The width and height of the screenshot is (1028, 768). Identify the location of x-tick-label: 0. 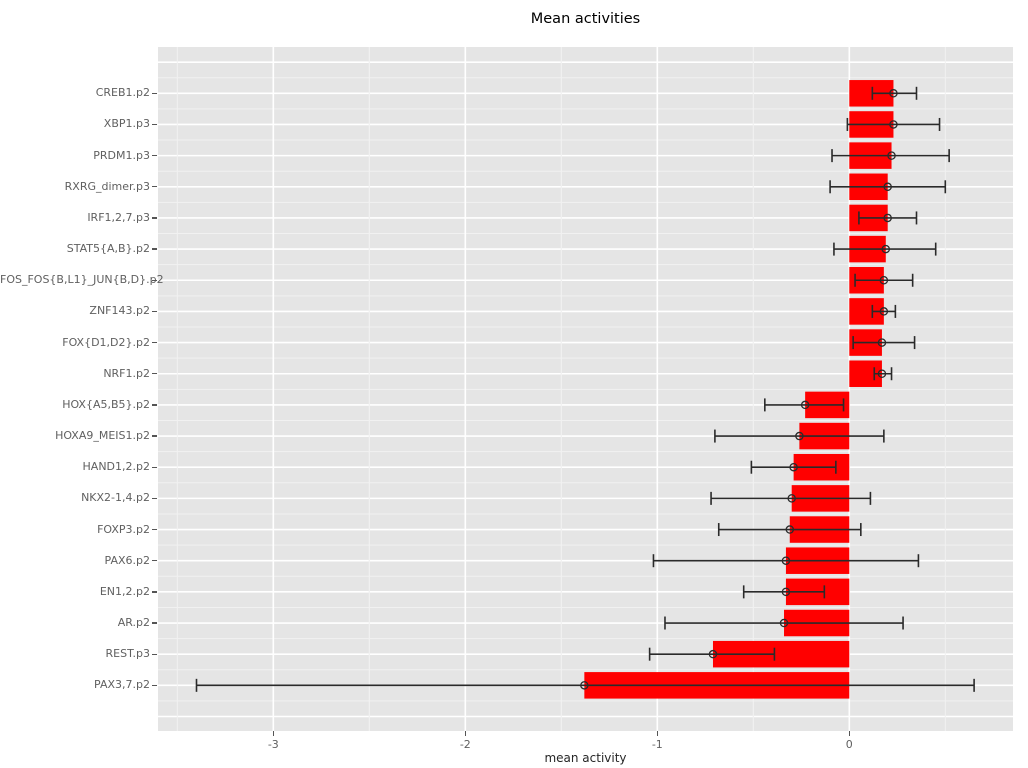
(849, 744).